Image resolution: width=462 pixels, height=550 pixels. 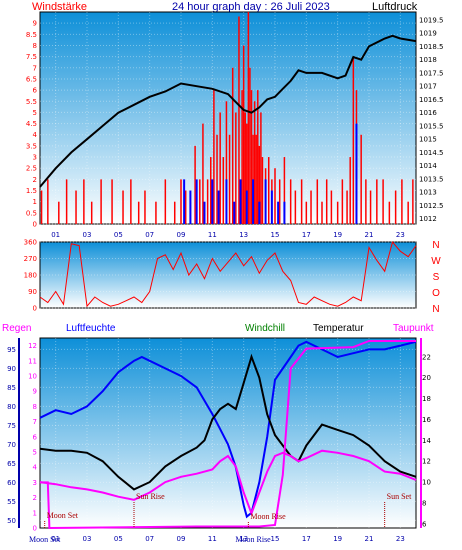 I want to click on x-tick: 23, so click(x=400, y=235).